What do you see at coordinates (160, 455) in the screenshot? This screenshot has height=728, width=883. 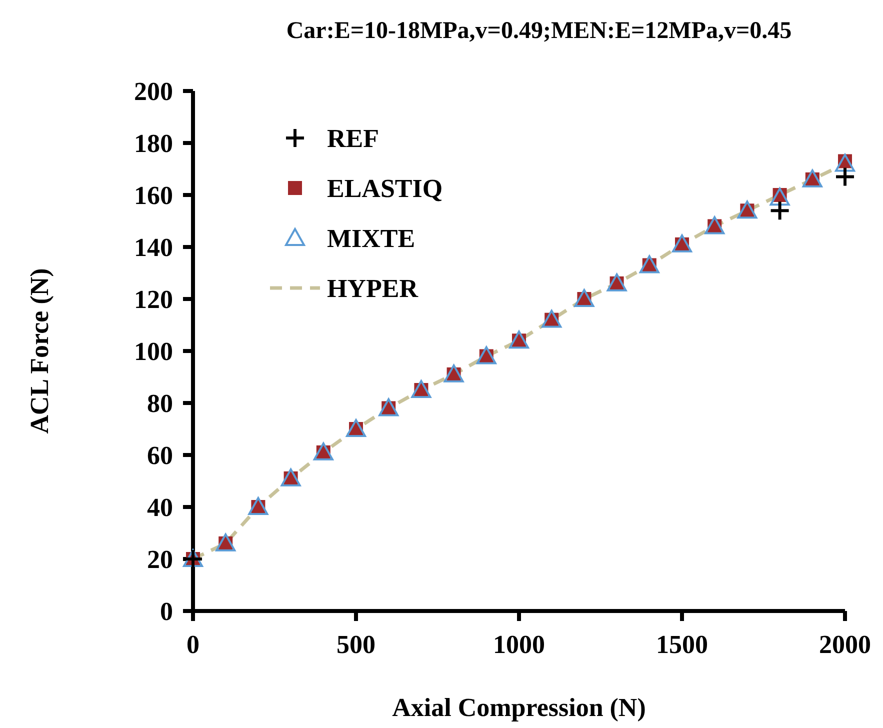 I see `y-tick-label: 60` at bounding box center [160, 455].